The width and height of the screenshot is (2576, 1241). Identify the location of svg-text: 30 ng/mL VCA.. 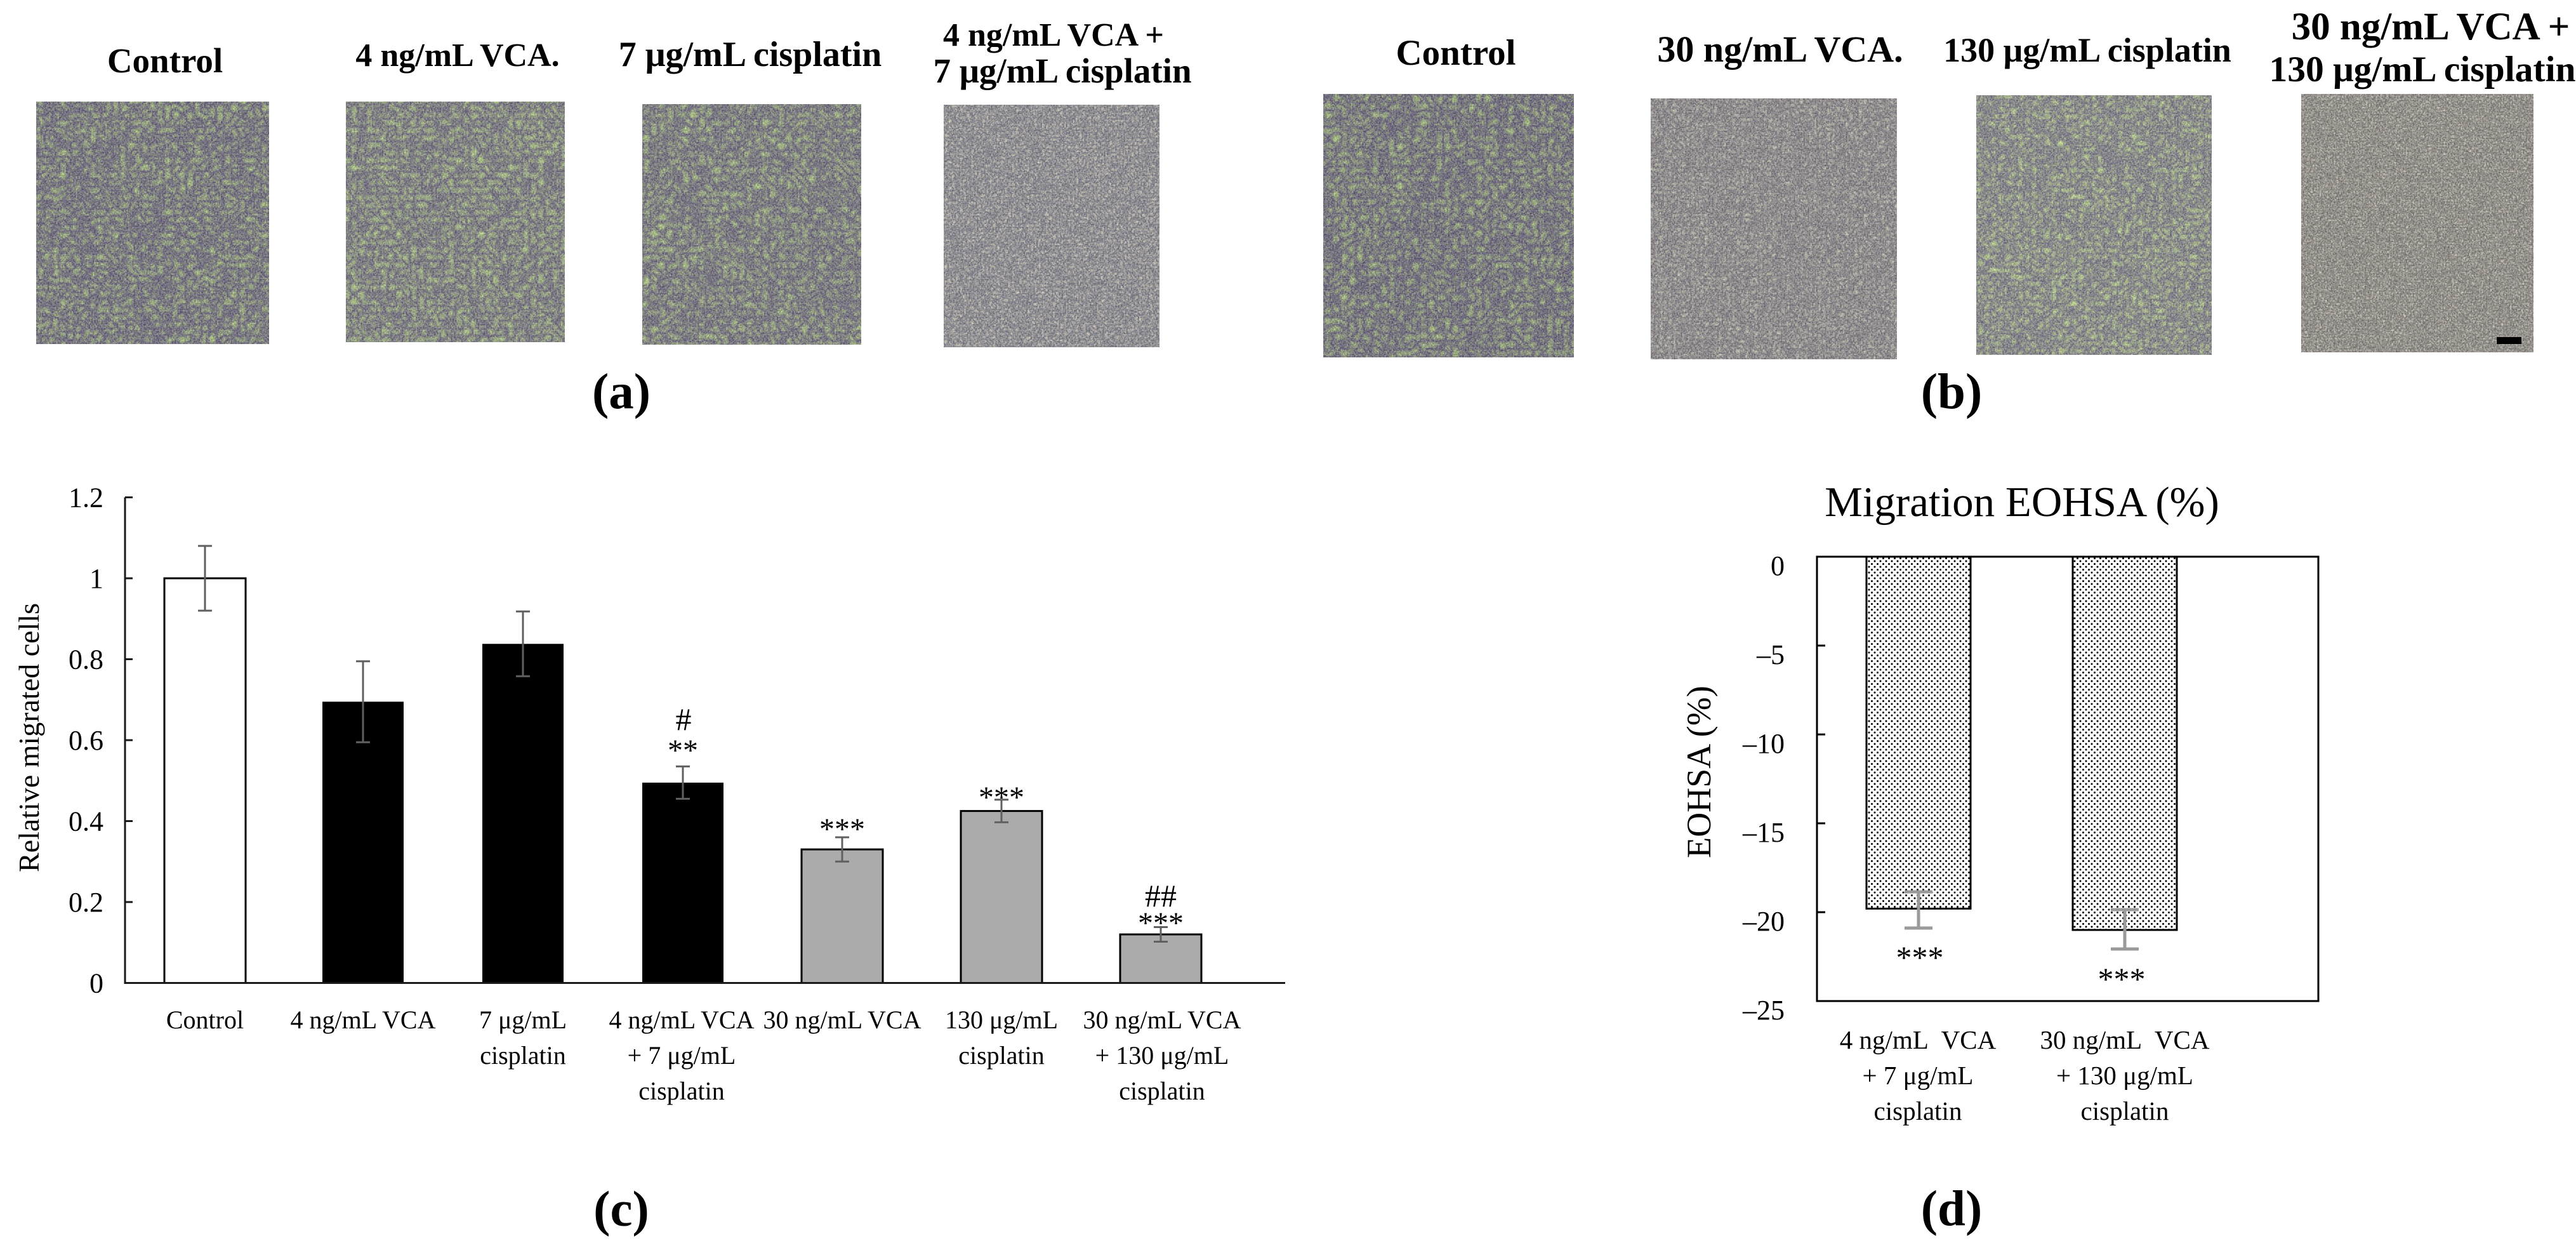
(1780, 49).